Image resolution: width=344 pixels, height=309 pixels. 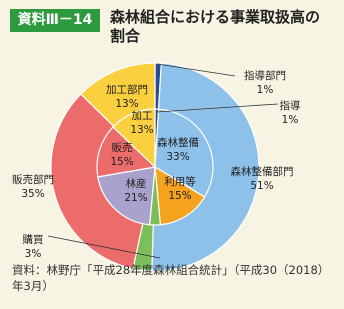 I want to click on source-note: 資料：林野庁「平成28年度森林組合統計」（平成30（2018）年3月）, so click(x=171, y=278).